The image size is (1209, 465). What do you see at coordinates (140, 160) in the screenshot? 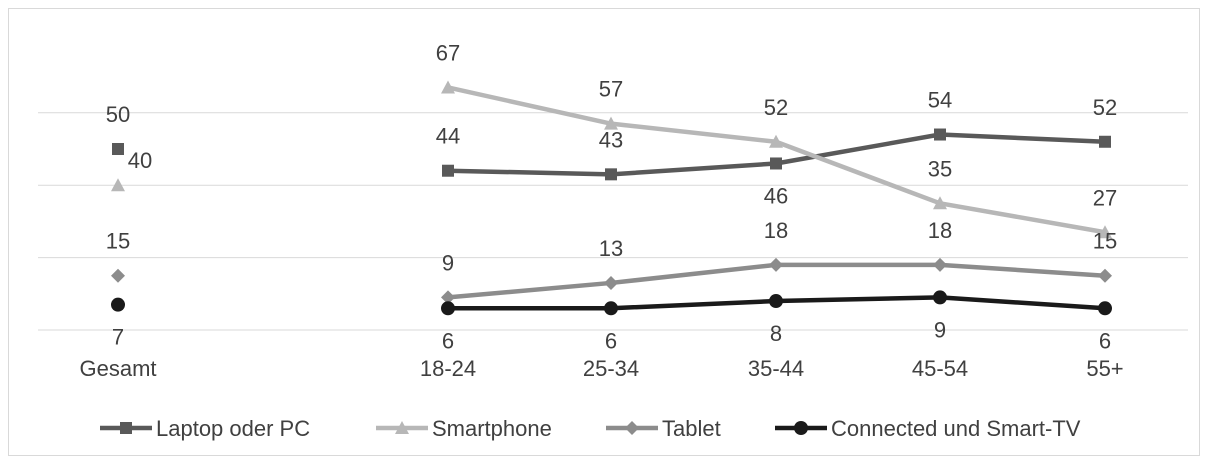
I see `data-label: 40` at bounding box center [140, 160].